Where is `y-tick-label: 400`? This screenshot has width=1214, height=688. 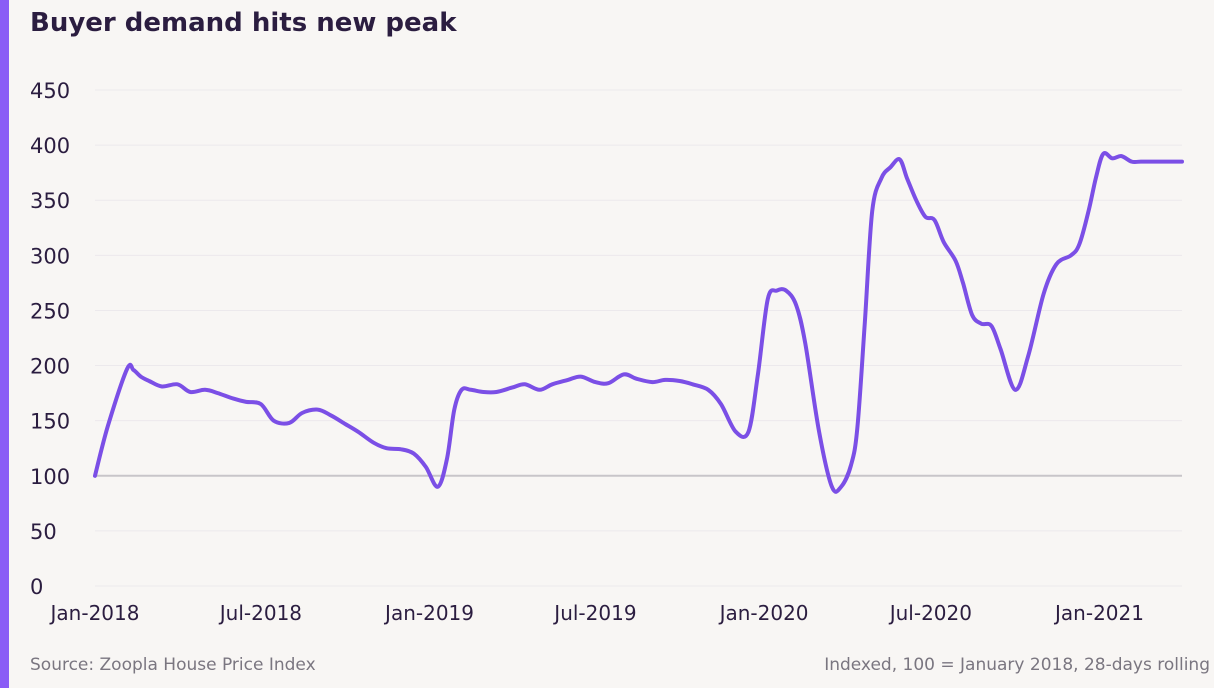 y-tick-label: 400 is located at coordinates (50, 146).